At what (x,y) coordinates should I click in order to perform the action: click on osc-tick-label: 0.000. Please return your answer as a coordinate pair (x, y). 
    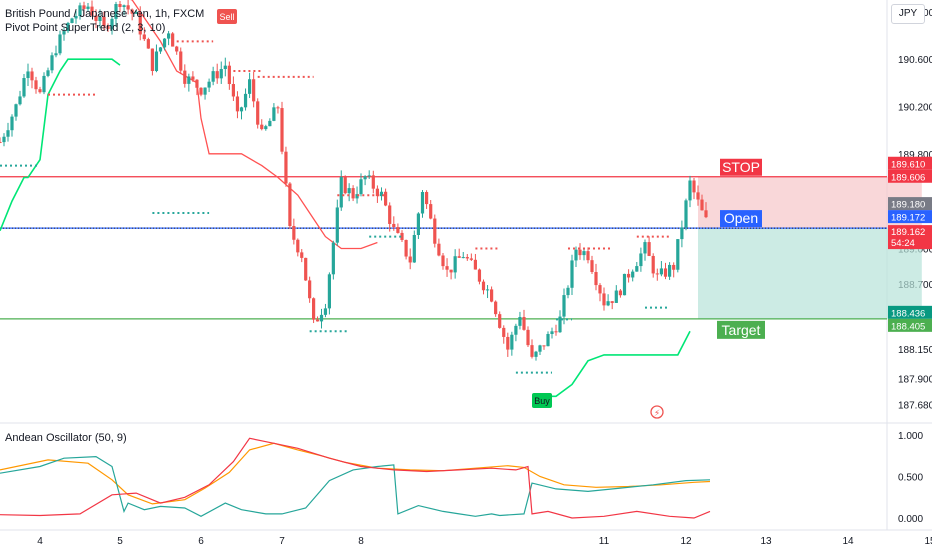
    Looking at the image, I should click on (910, 519).